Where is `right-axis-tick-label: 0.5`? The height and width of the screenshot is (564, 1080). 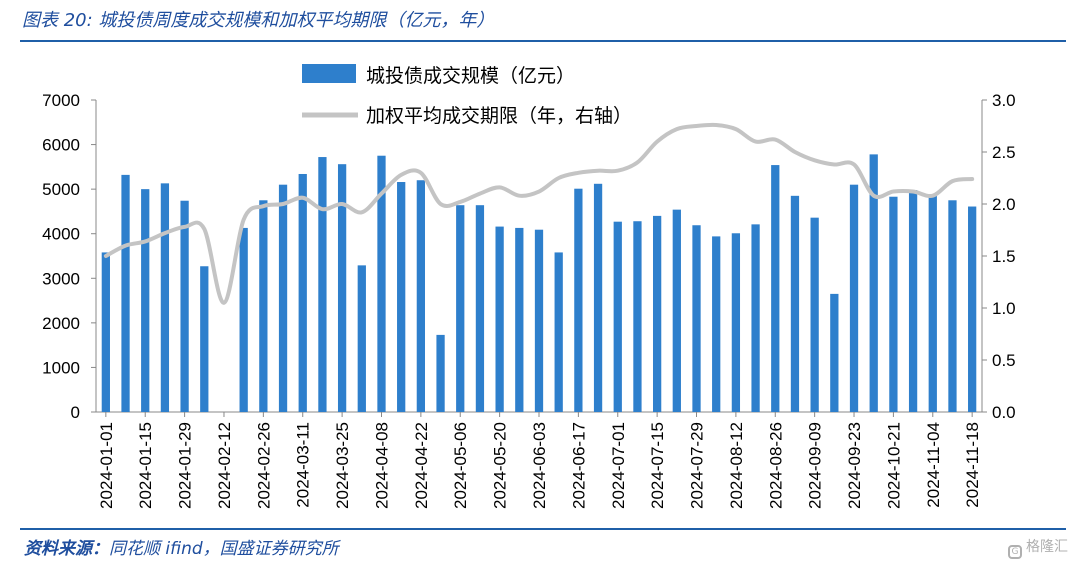 right-axis-tick-label: 0.5 is located at coordinates (1004, 360).